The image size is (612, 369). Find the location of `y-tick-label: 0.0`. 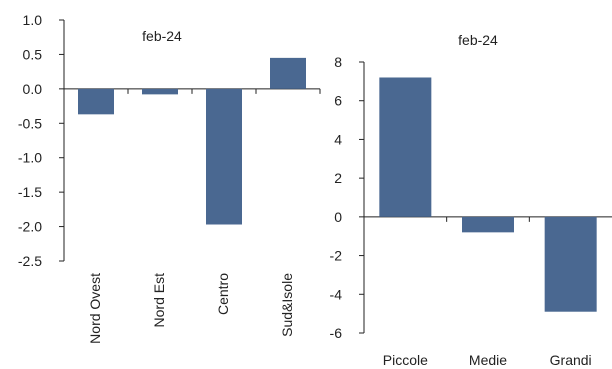

y-tick-label: 0.0 is located at coordinates (33, 89).